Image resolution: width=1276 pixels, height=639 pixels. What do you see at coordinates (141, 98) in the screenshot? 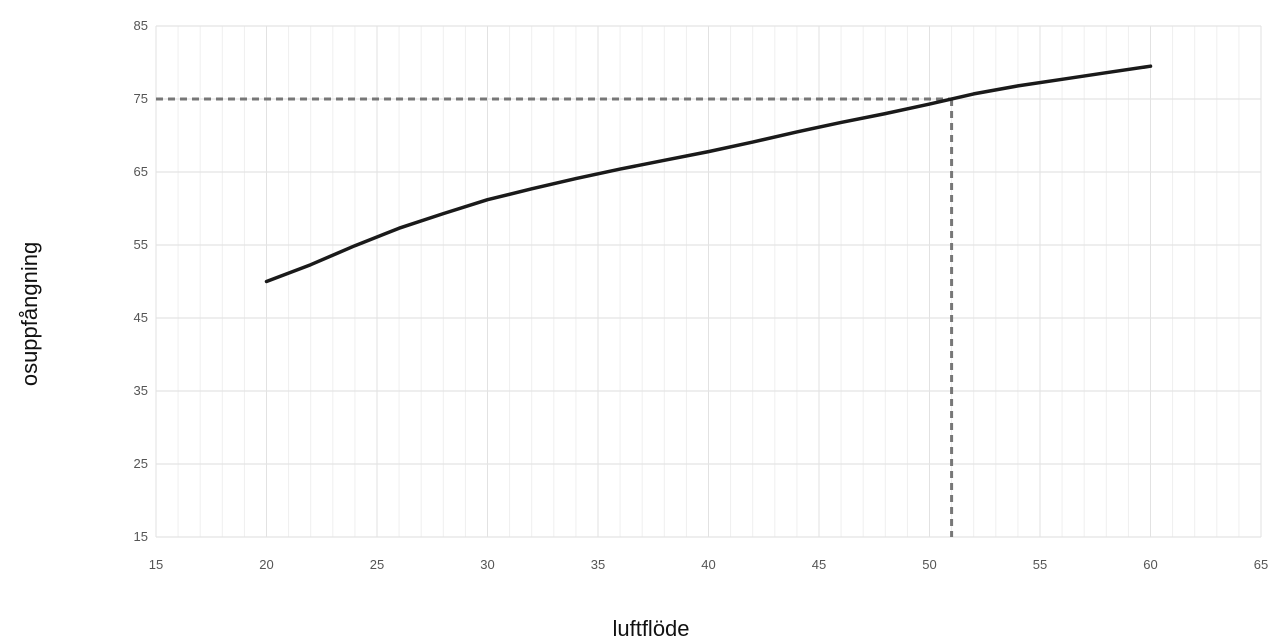
I see `y-tick-label: 75` at bounding box center [141, 98].